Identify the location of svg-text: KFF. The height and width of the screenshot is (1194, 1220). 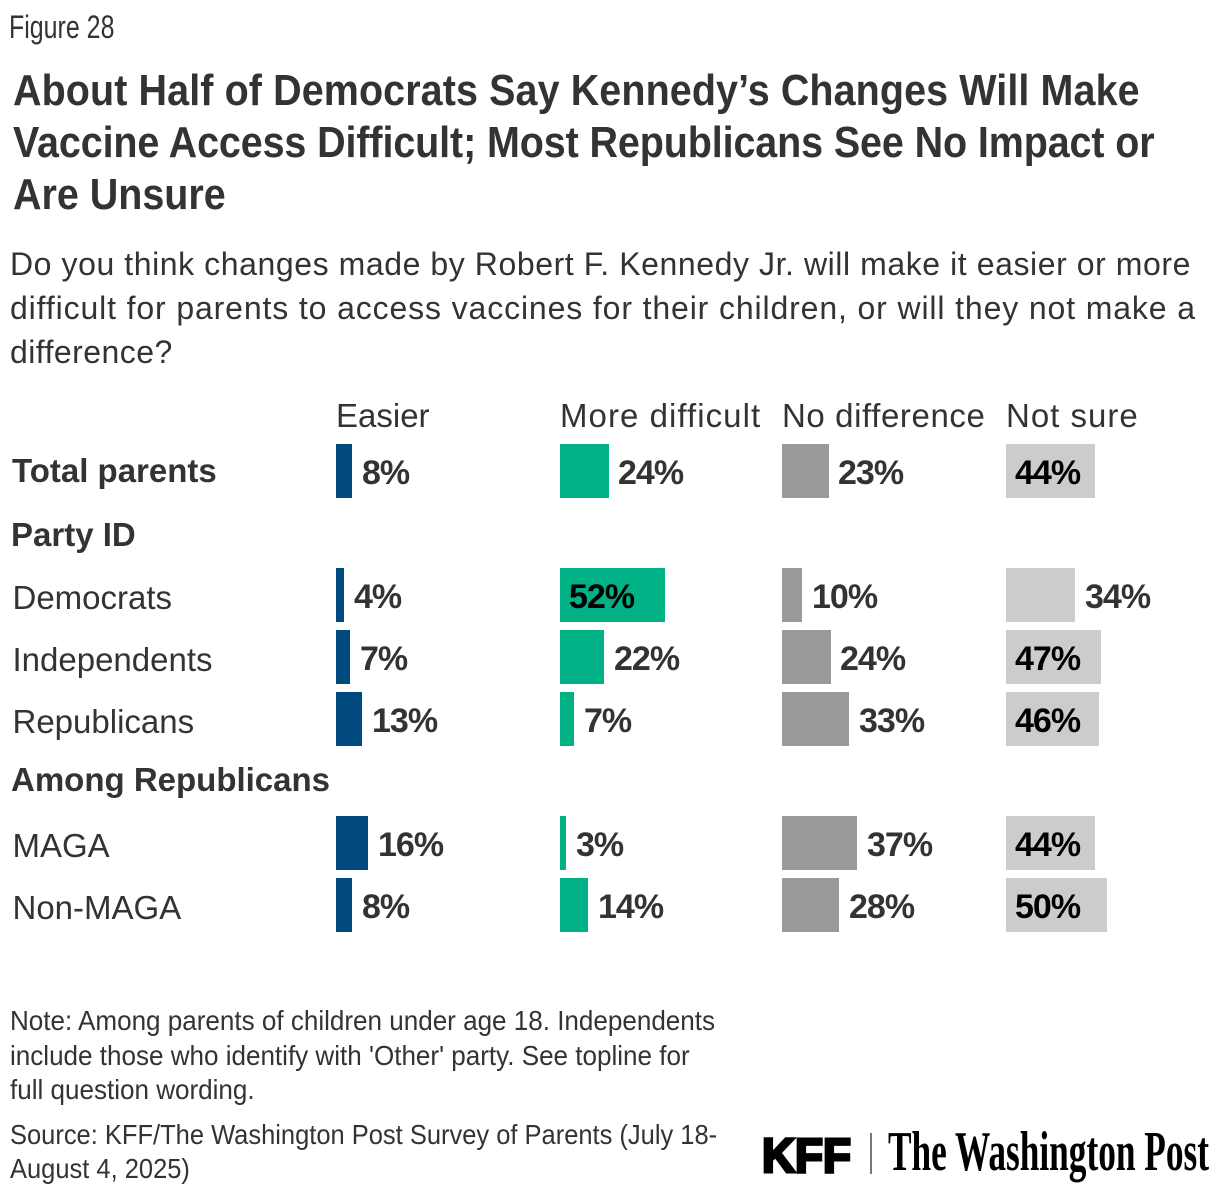
(806, 1156).